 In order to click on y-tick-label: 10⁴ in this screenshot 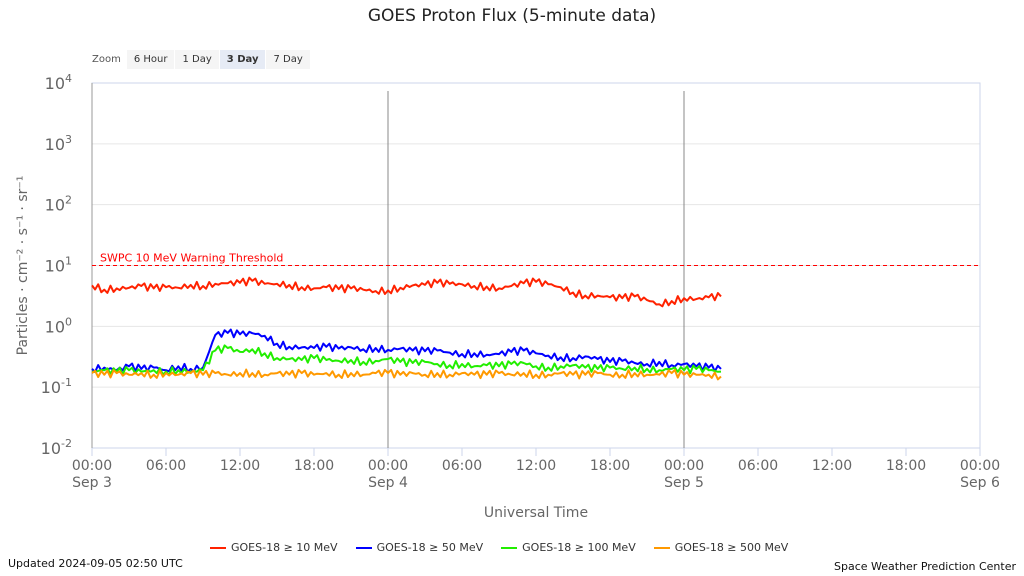, I will do `click(58, 82)`.